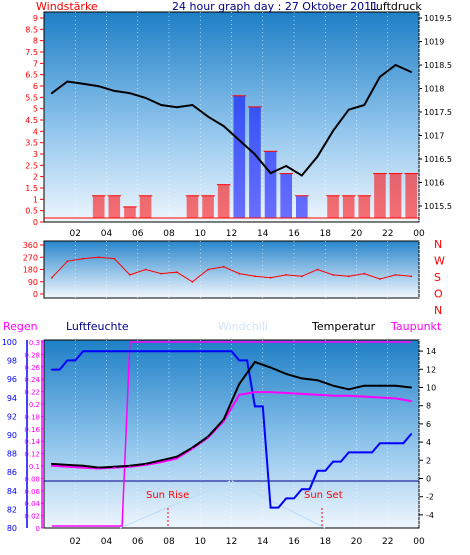 The image size is (470, 555). I want to click on direction-tick-label: 360, so click(30, 245).